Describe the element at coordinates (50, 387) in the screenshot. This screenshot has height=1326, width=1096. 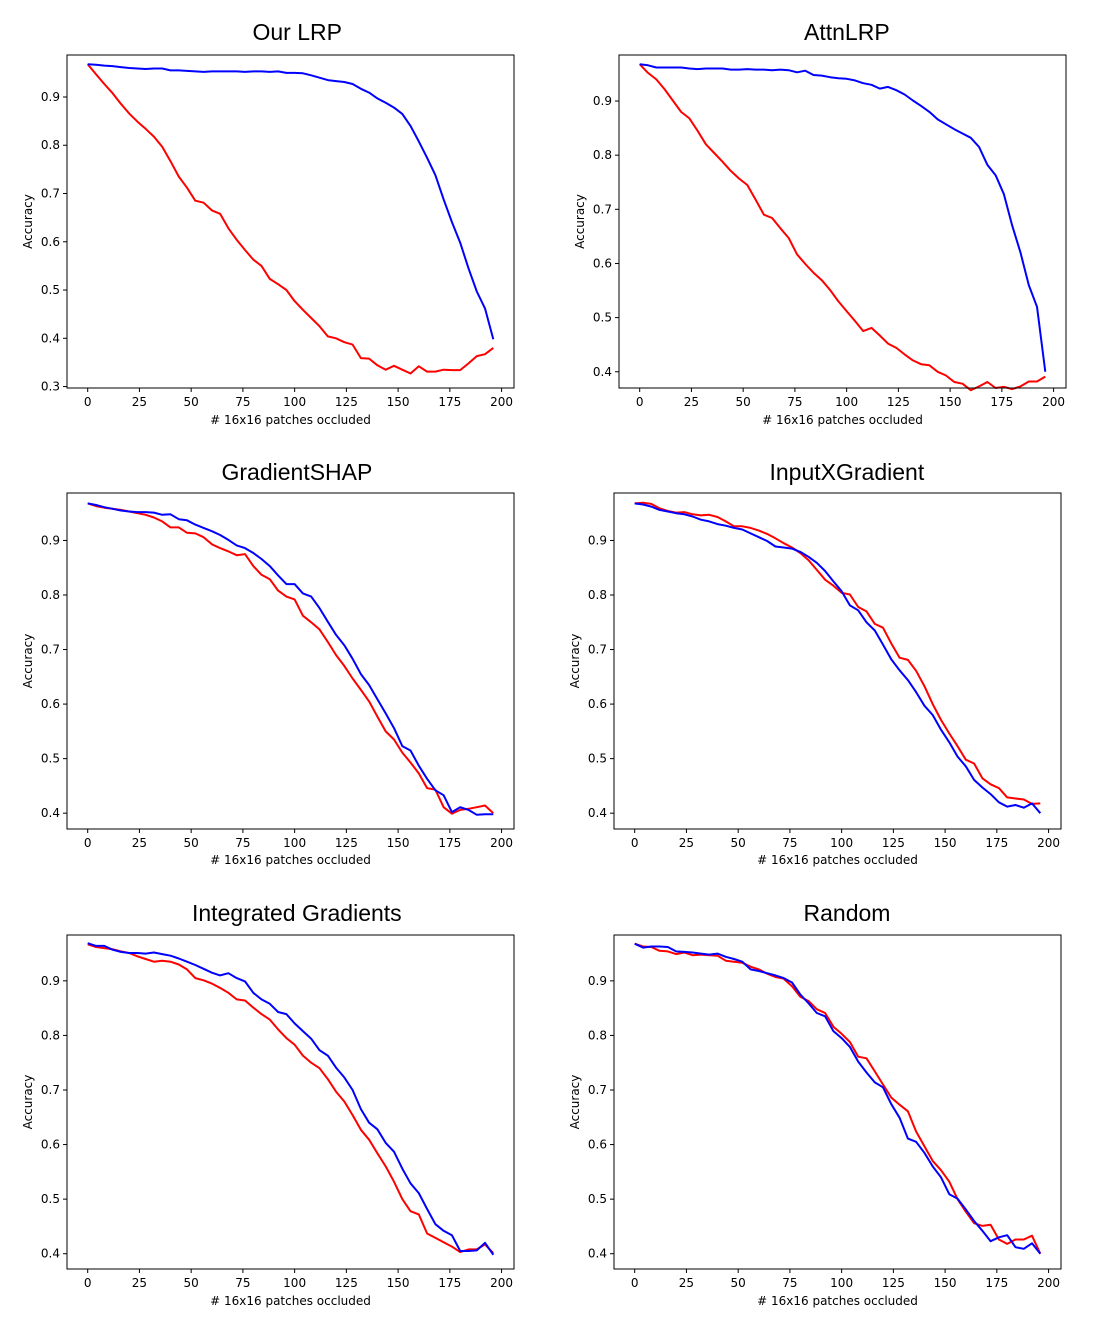
I see `y-tick-label: 0.3` at that location.